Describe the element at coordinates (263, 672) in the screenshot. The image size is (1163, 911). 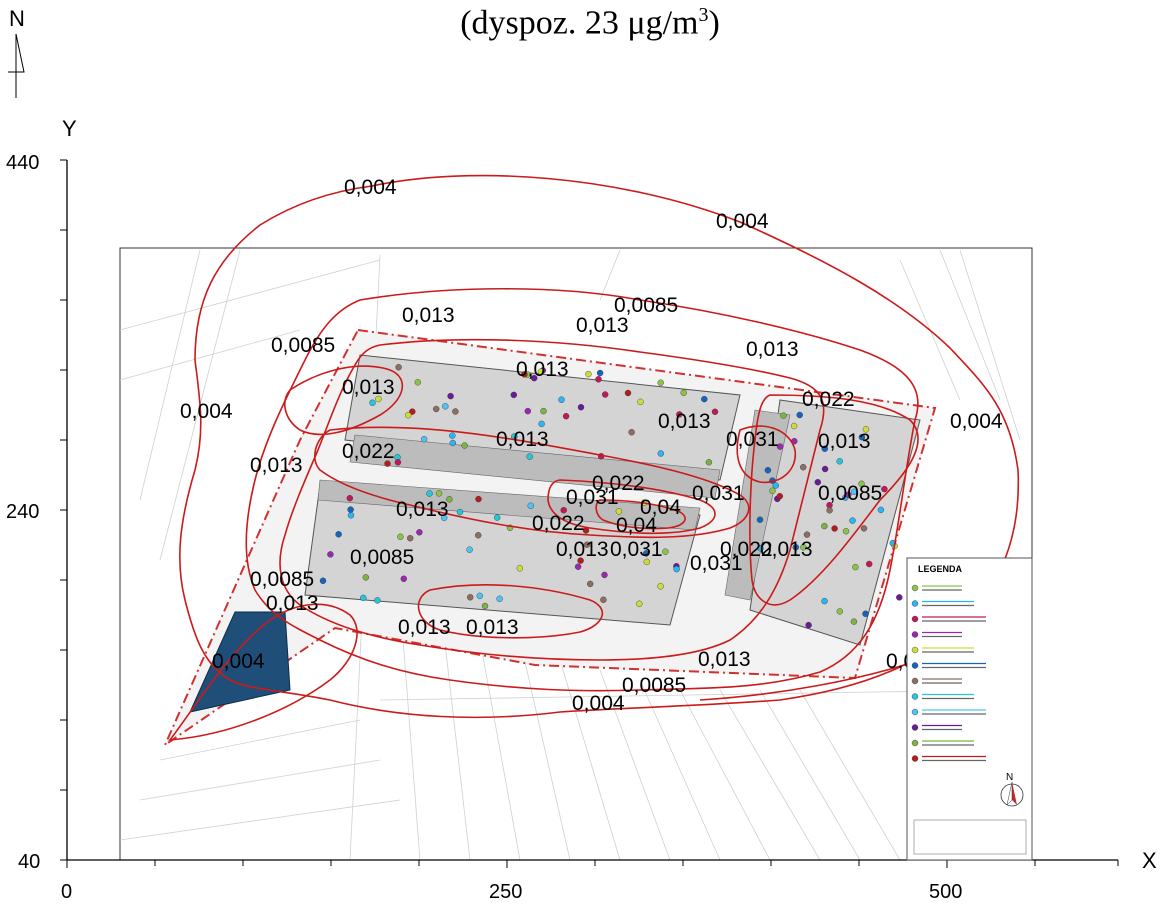
I see `isoline-0-0085-southwest` at that location.